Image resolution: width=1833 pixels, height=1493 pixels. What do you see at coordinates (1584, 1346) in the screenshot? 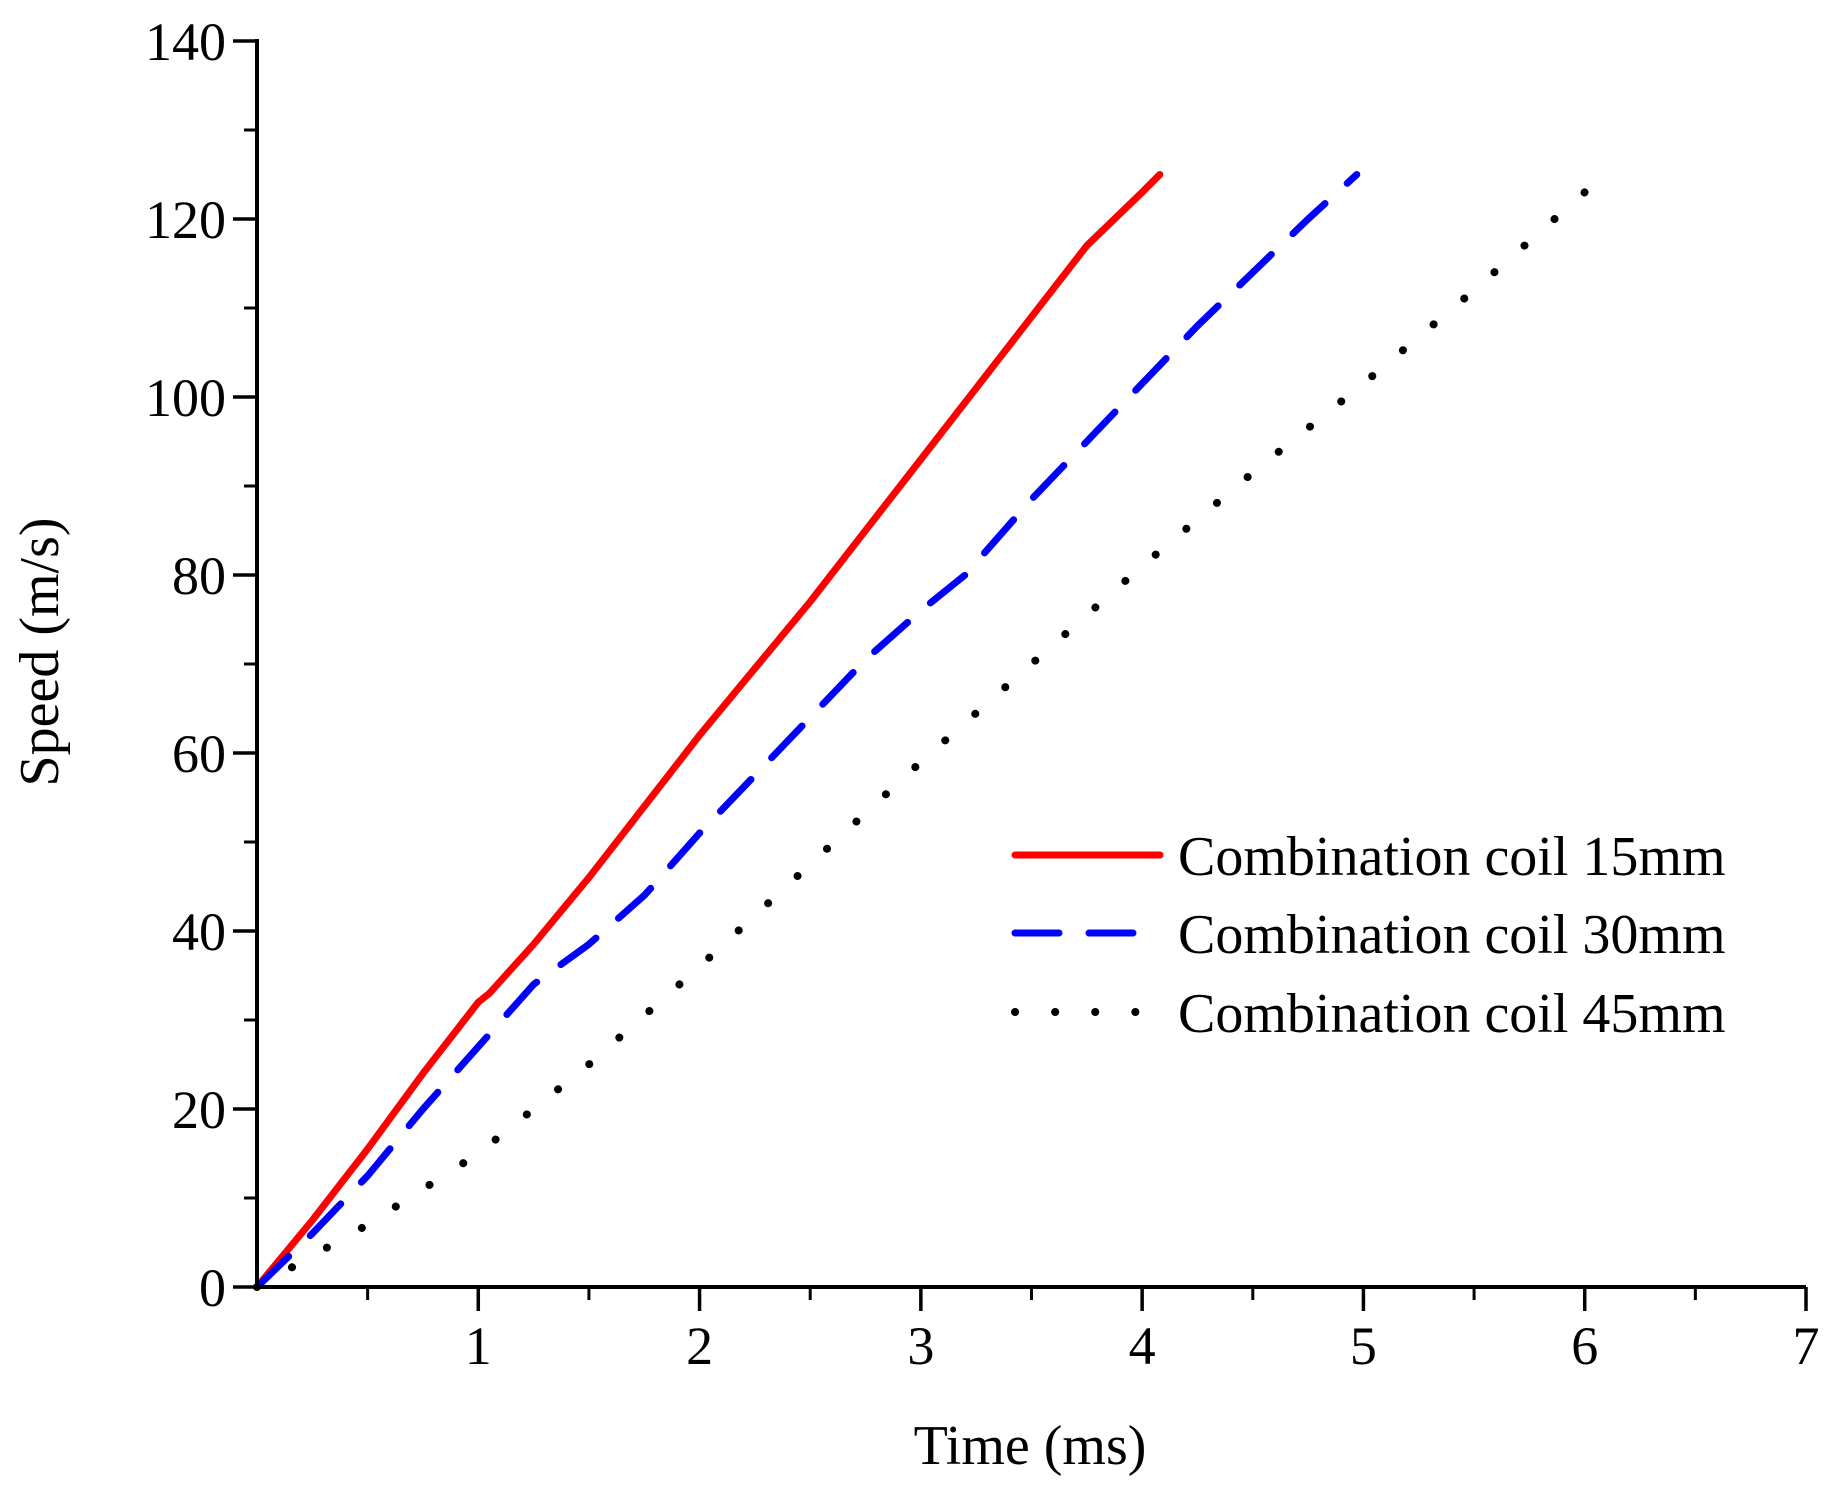
I see `x-tick-label: 6` at bounding box center [1584, 1346].